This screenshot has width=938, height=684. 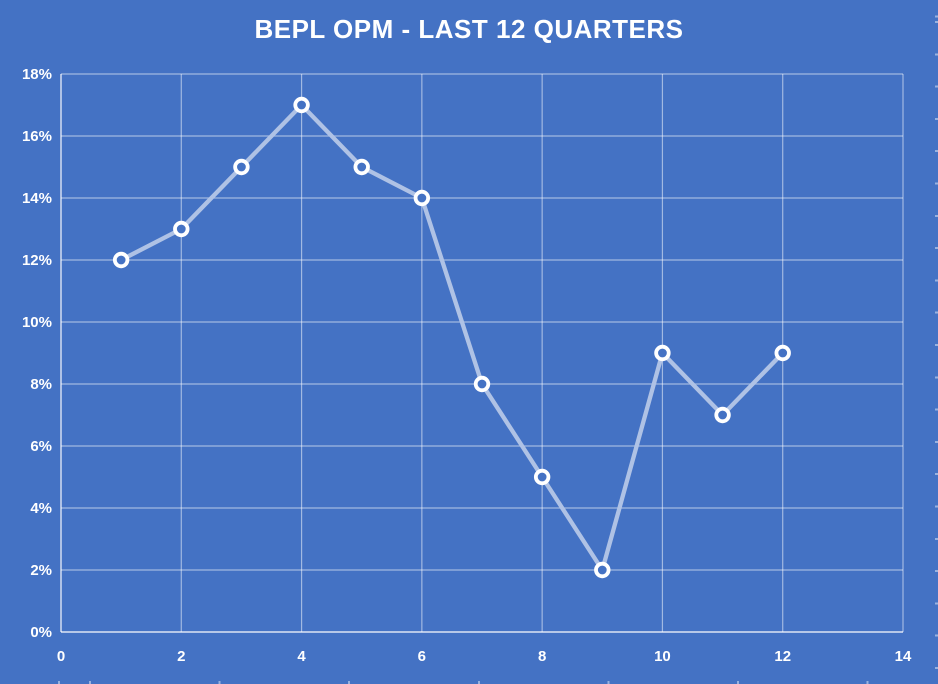 I want to click on x-tick-label: 14, so click(x=903, y=656).